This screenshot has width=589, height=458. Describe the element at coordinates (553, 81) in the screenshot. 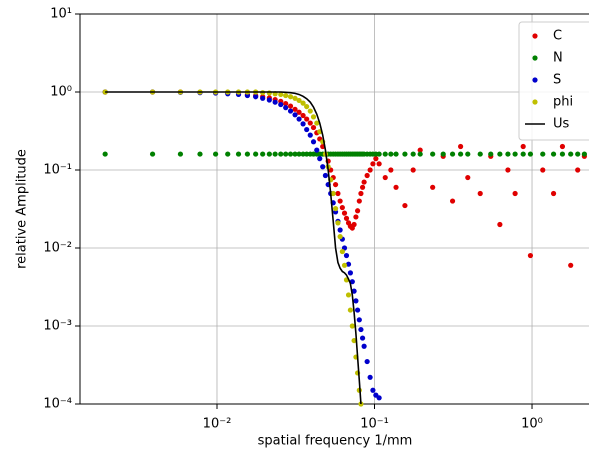

I see `legend-box` at that location.